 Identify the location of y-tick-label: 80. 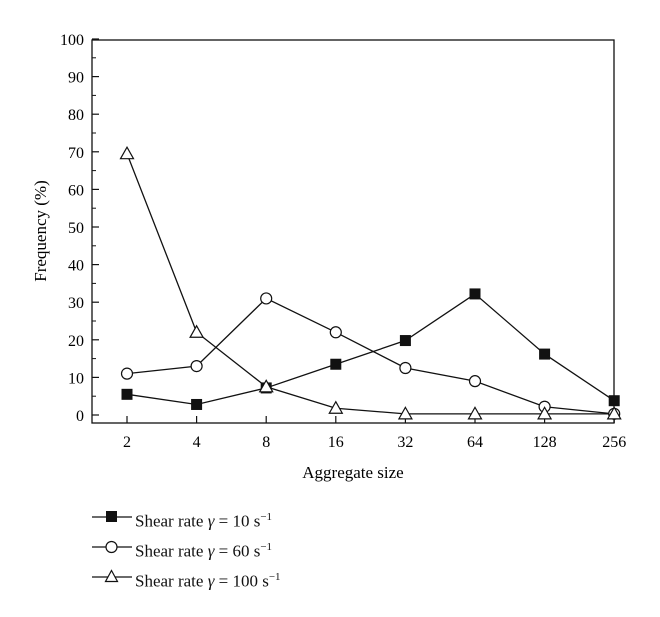
(76, 115).